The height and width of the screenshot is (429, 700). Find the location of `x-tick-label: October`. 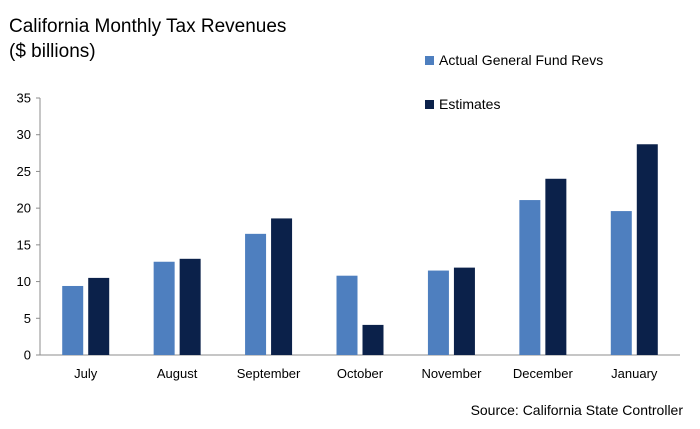

x-tick-label: October is located at coordinates (360, 373).